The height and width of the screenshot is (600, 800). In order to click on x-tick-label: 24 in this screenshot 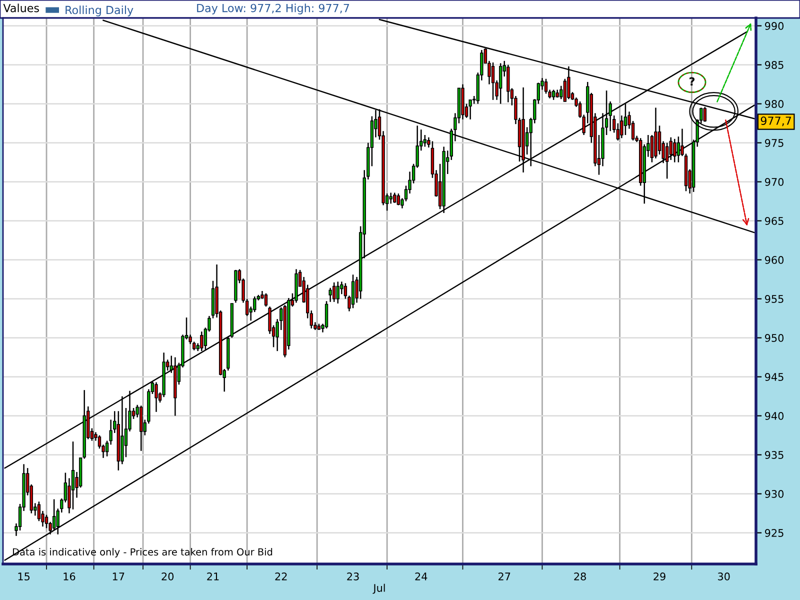, I will do `click(421, 576)`.